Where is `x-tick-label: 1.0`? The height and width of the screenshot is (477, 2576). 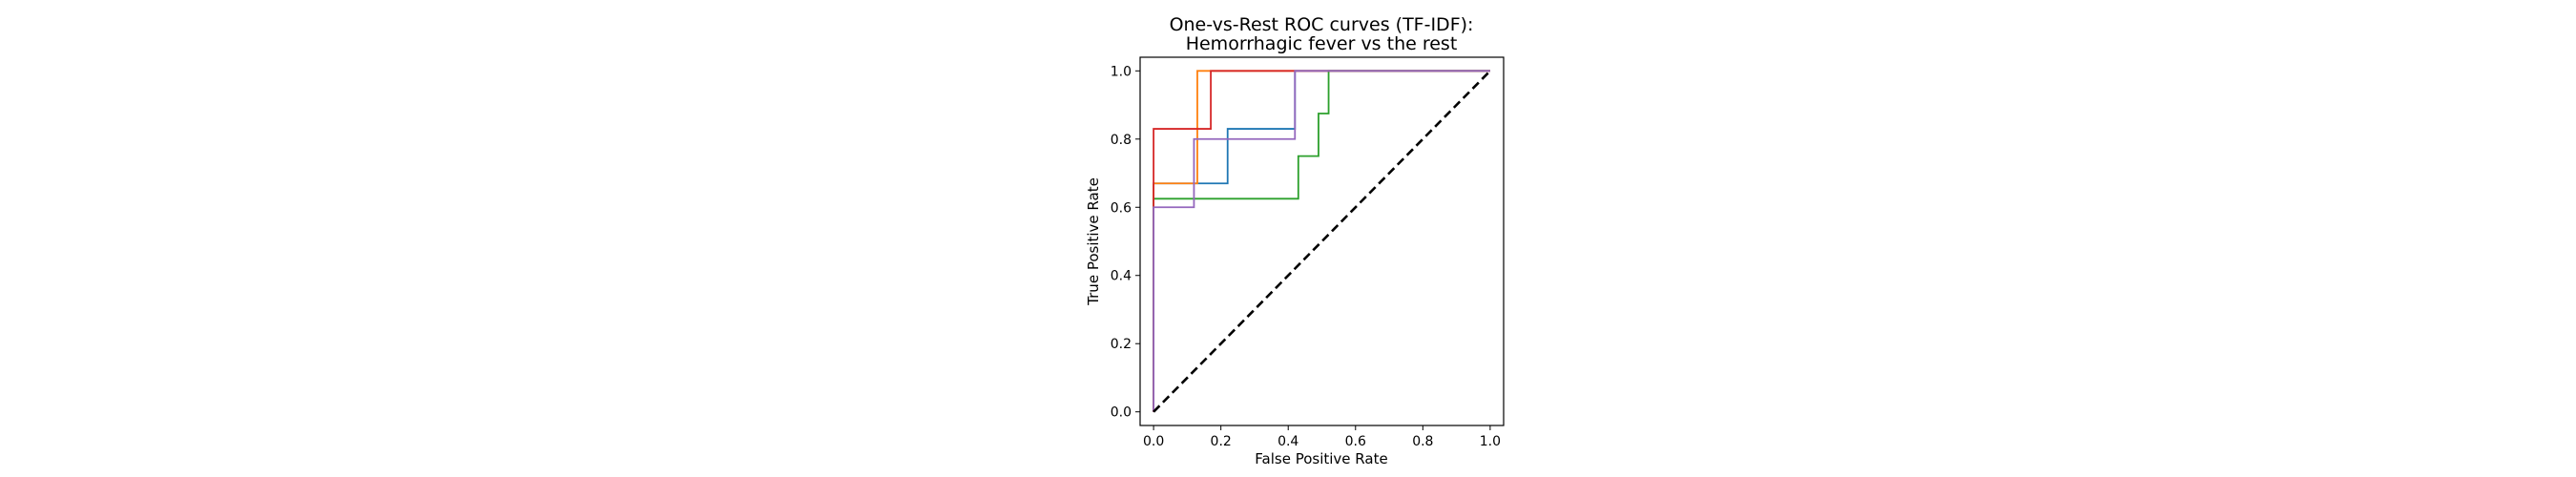 x-tick-label: 1.0 is located at coordinates (1490, 441).